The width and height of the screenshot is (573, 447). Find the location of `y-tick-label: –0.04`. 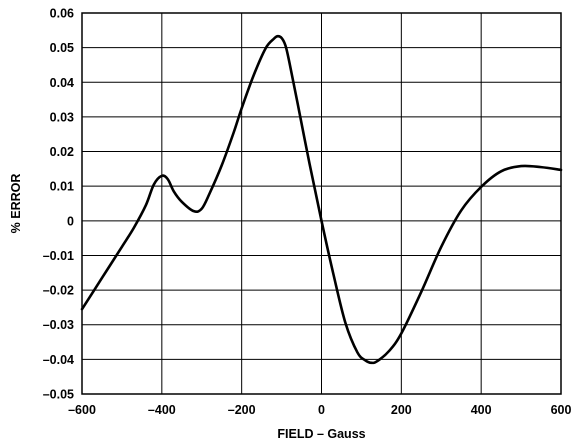

y-tick-label: –0.04 is located at coordinates (58, 360).